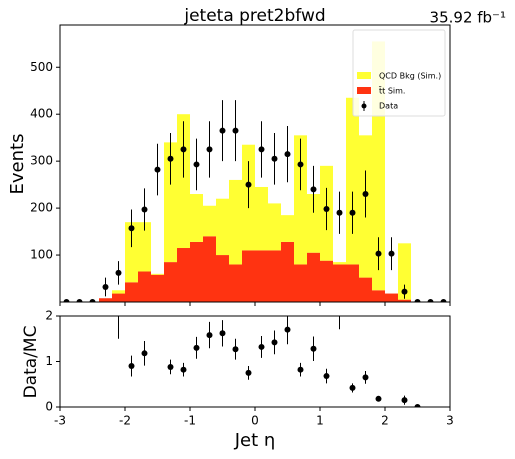  I want to click on x-tick-label: 3, so click(450, 421).